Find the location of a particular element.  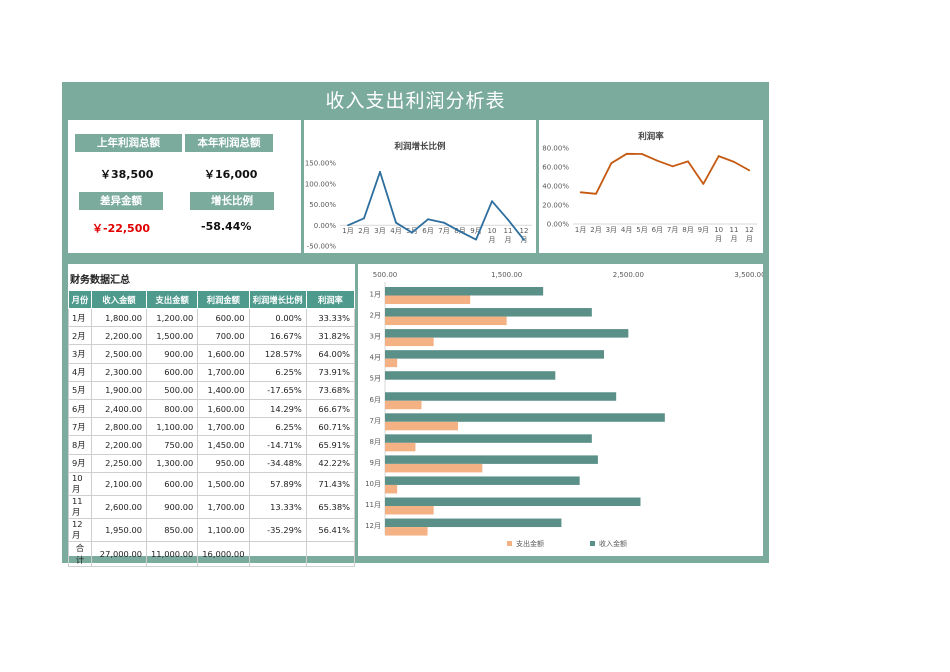

y-tick-label: 50.00% is located at coordinates (322, 205).